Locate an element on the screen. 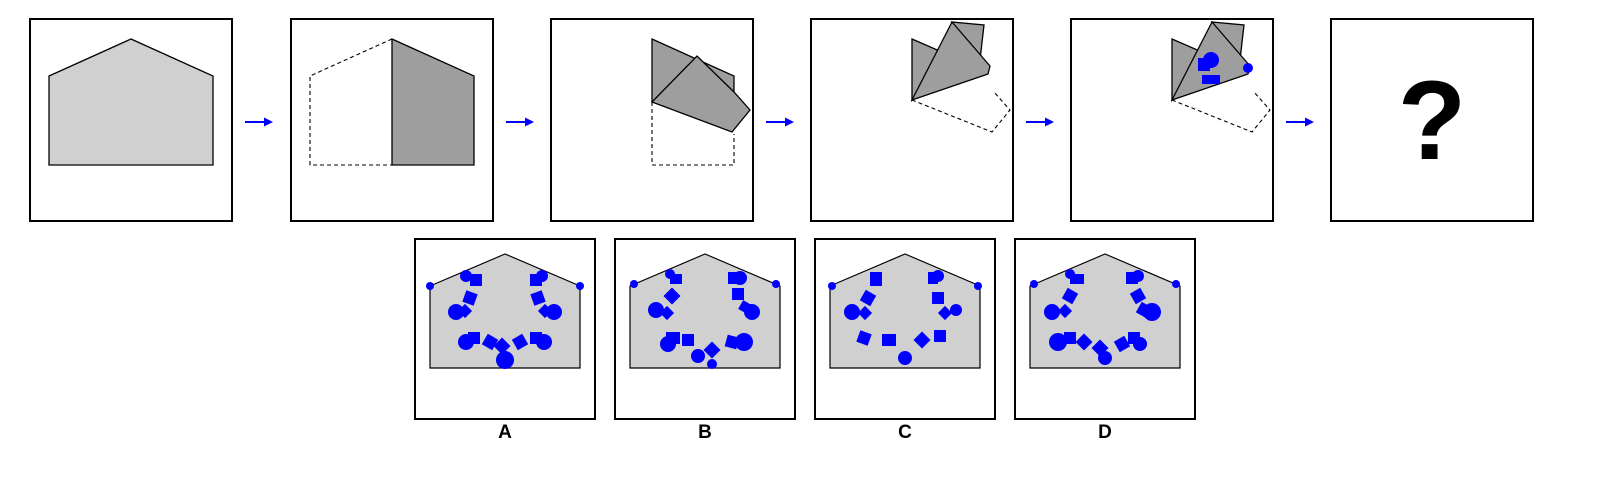 The width and height of the screenshot is (1610, 490). option-a-panel is located at coordinates (505, 329).